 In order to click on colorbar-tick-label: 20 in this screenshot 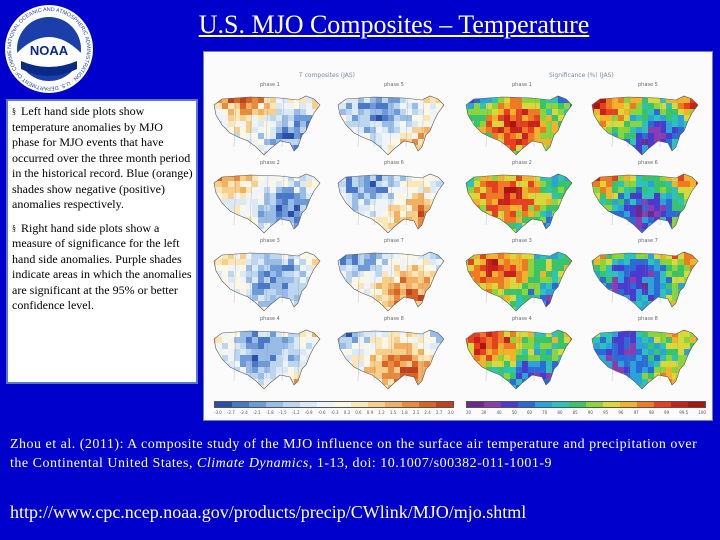, I will do `click(469, 412)`.